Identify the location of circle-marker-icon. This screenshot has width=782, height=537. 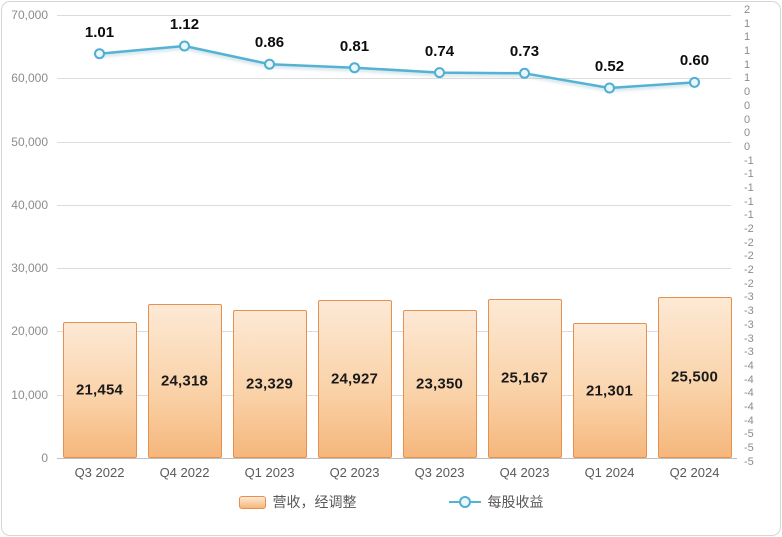
(464, 502).